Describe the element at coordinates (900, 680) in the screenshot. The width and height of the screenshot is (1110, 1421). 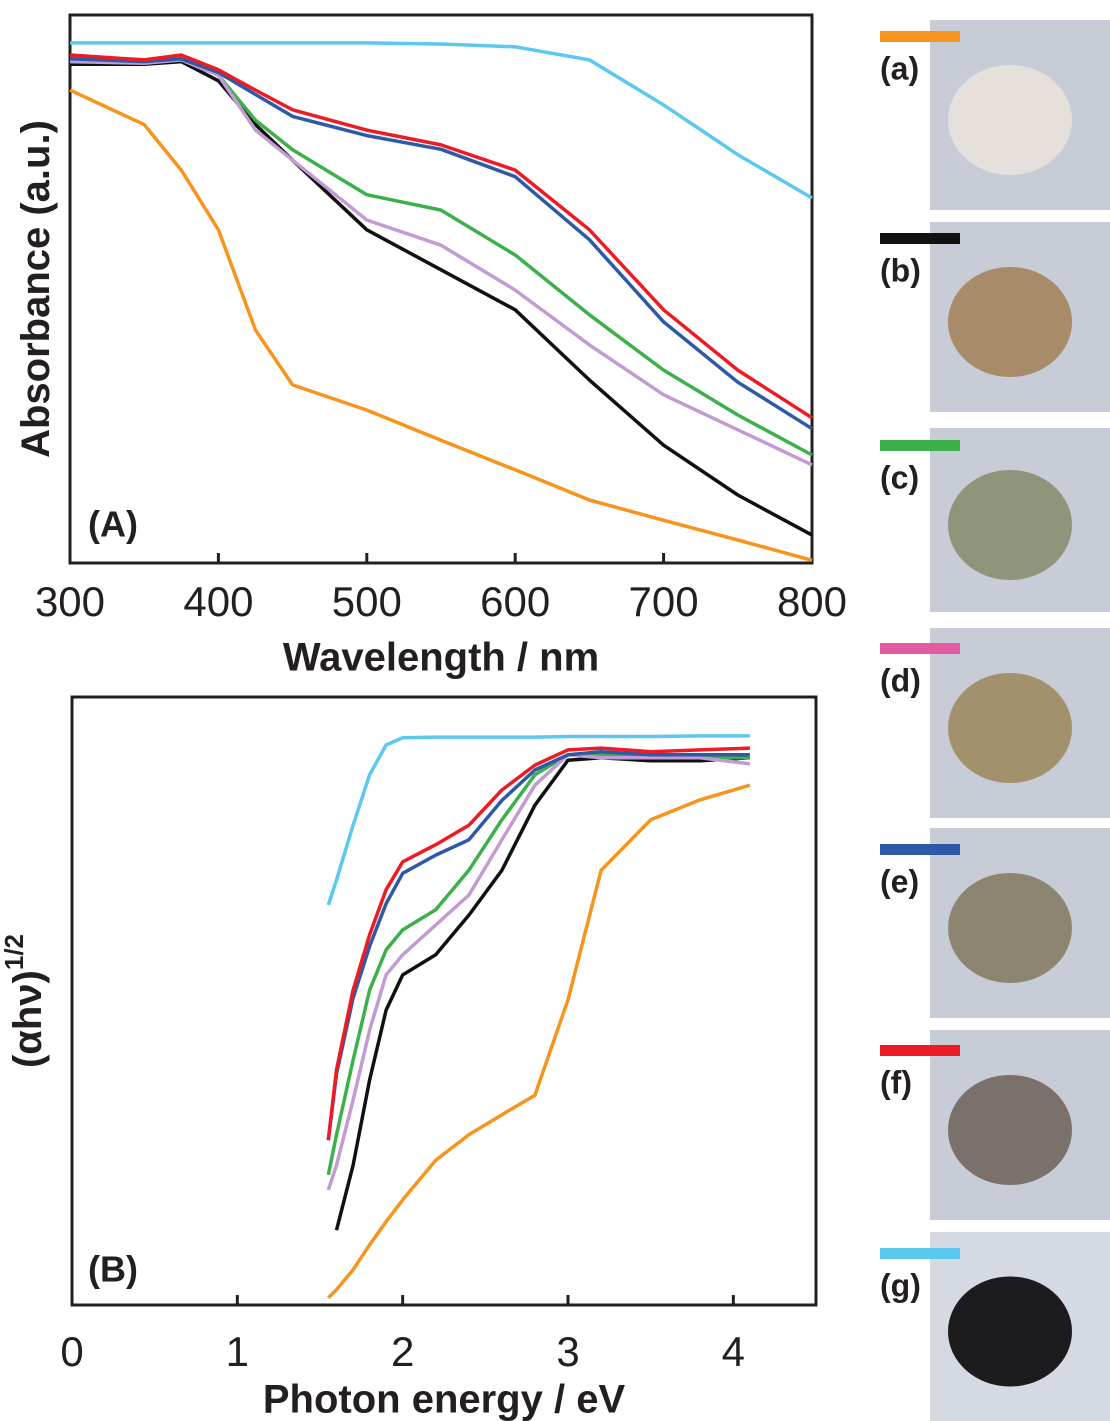
I see `sample-label: (d)` at that location.